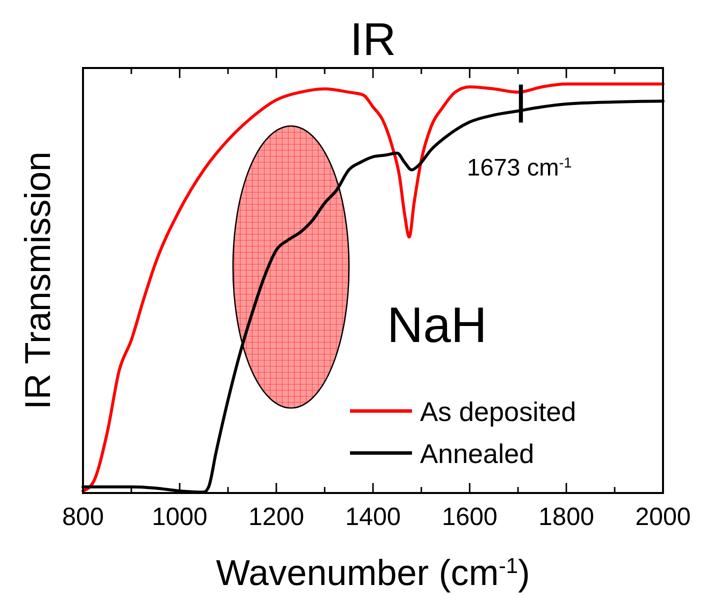  I want to click on chart-title: IR, so click(373, 39).